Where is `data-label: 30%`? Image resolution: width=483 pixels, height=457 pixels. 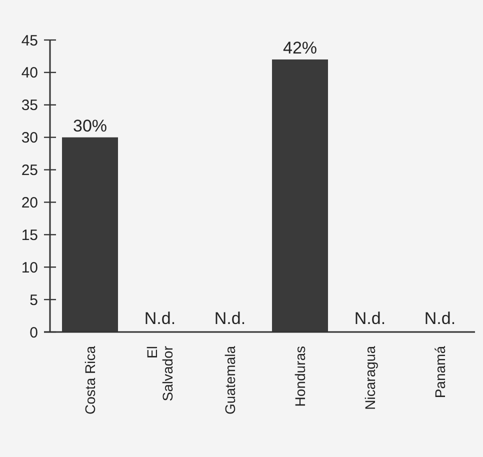
data-label: 30% is located at coordinates (90, 126).